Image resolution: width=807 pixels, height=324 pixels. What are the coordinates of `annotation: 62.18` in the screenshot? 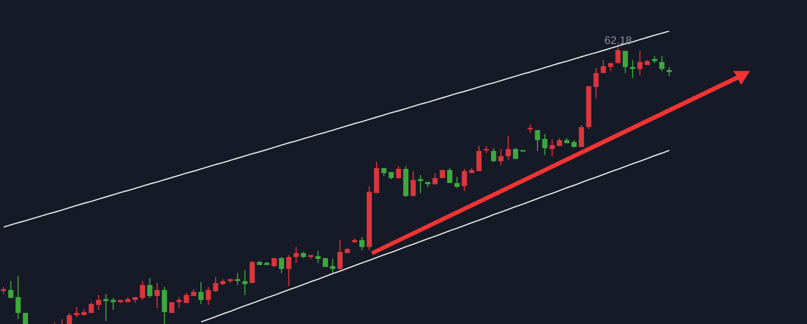 It's located at (618, 41).